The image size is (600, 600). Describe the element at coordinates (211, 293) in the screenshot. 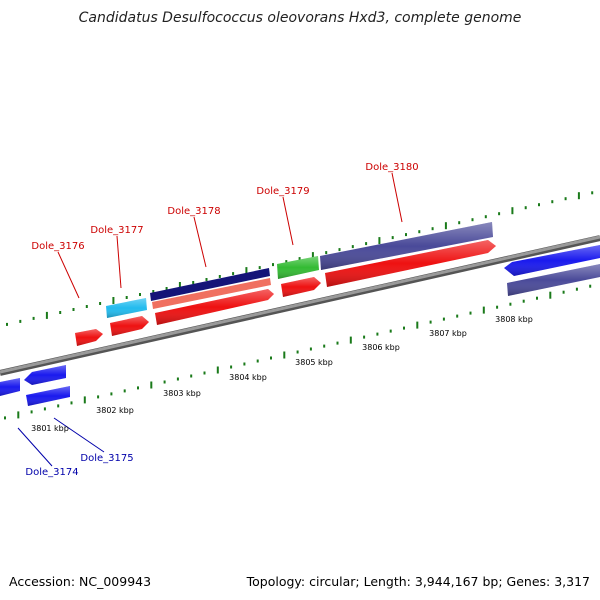

I see `feature-salmon-bar` at that location.